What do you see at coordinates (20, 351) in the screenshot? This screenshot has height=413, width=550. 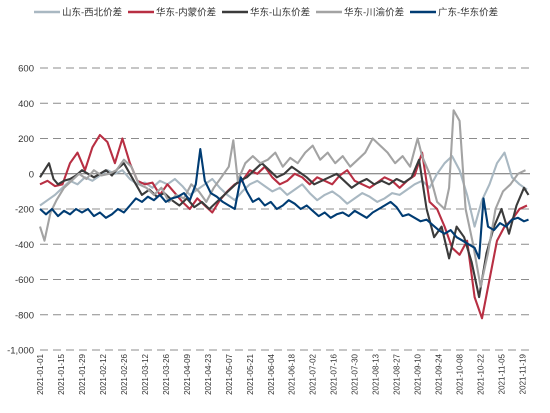 I see `y-tick-label: -1,000` at bounding box center [20, 351].